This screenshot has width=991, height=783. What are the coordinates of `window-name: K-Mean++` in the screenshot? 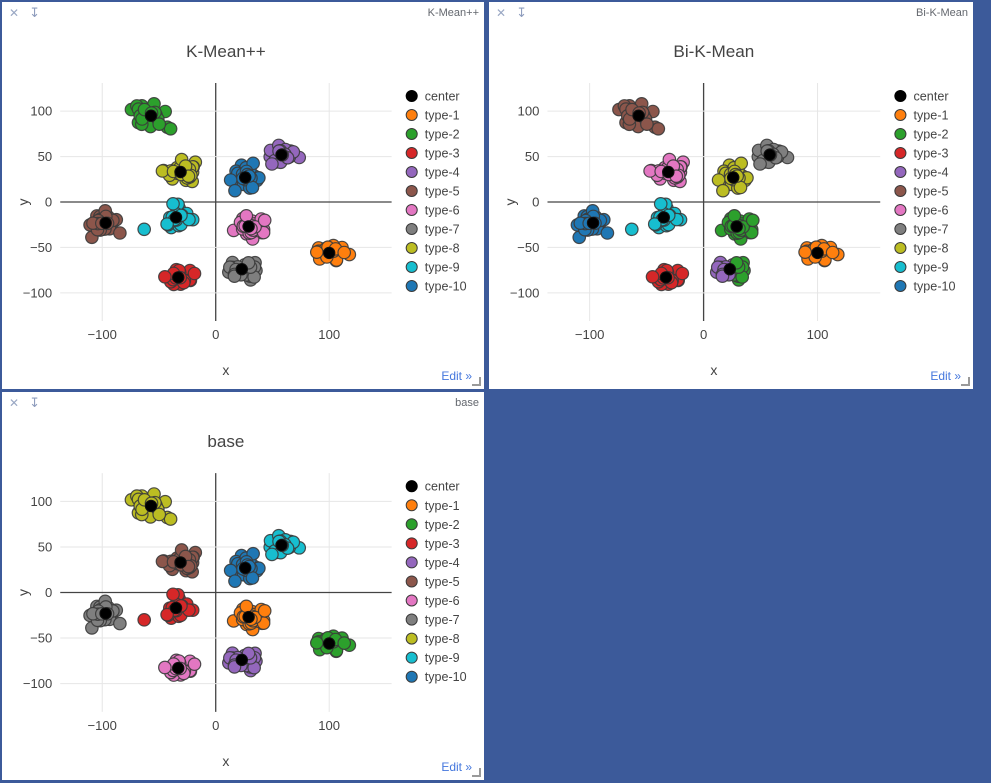 It's located at (453, 12).